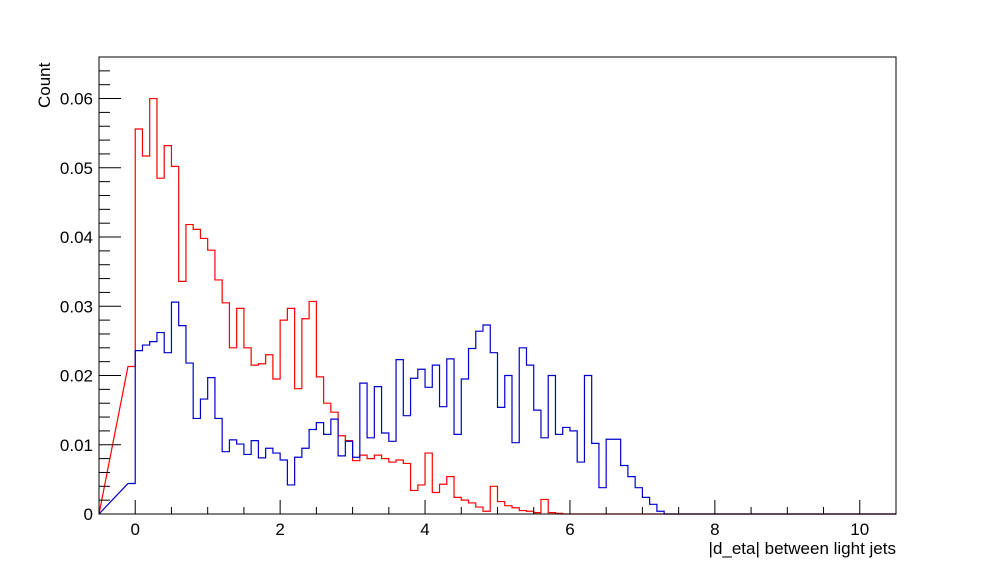 The image size is (996, 572). I want to click on x-tick-label: 4, so click(424, 529).